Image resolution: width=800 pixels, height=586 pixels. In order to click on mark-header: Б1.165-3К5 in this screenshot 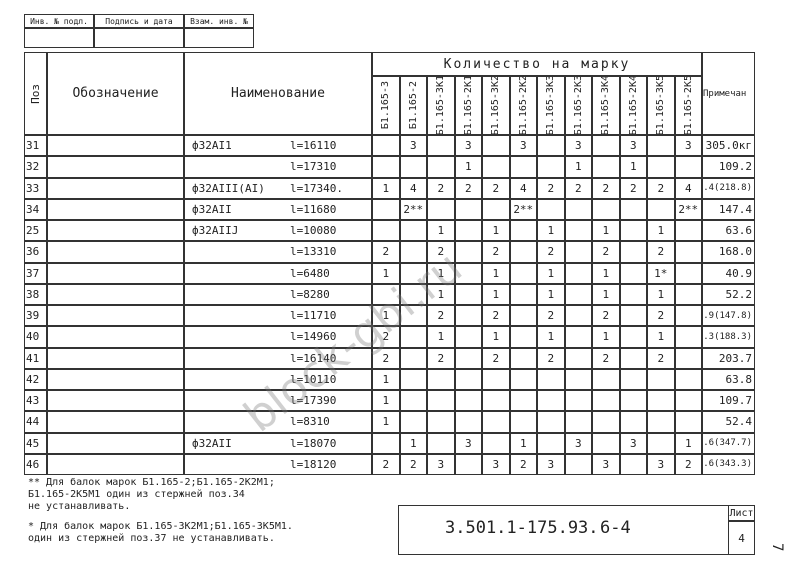, I will do `click(661, 105)`.